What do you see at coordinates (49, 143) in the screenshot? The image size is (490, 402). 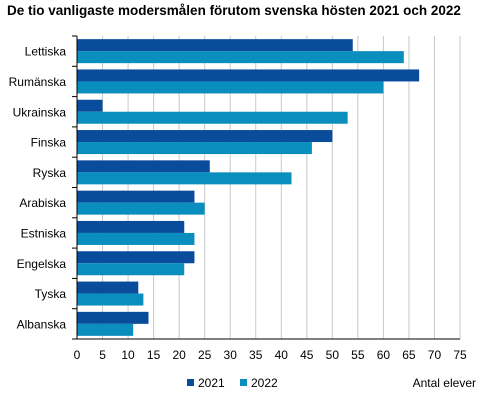 I see `category-label-finska: Finska` at bounding box center [49, 143].